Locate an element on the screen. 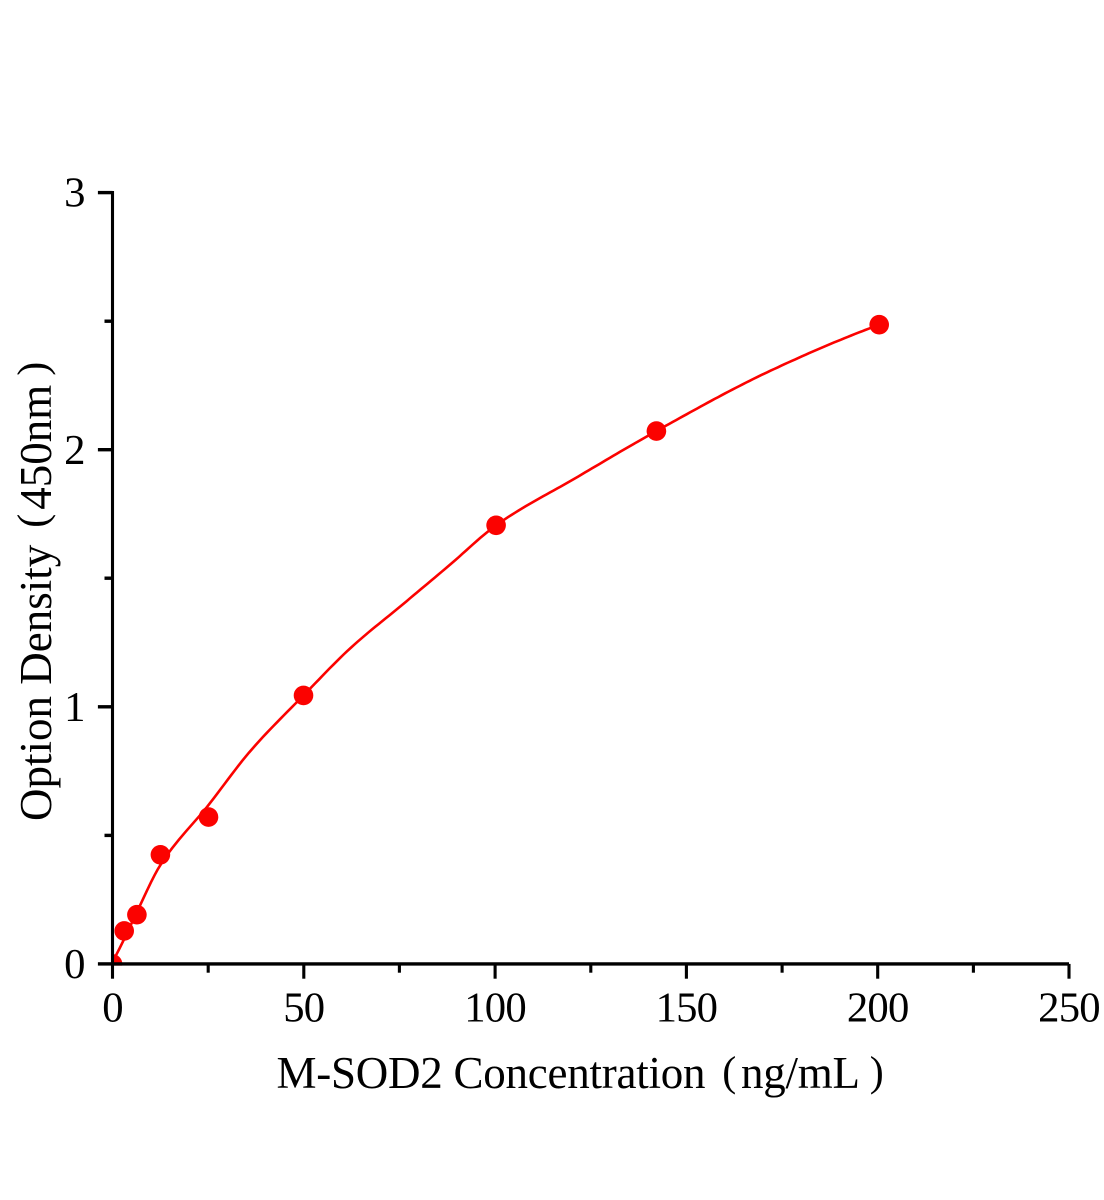  svg-text: 200 is located at coordinates (878, 1008).